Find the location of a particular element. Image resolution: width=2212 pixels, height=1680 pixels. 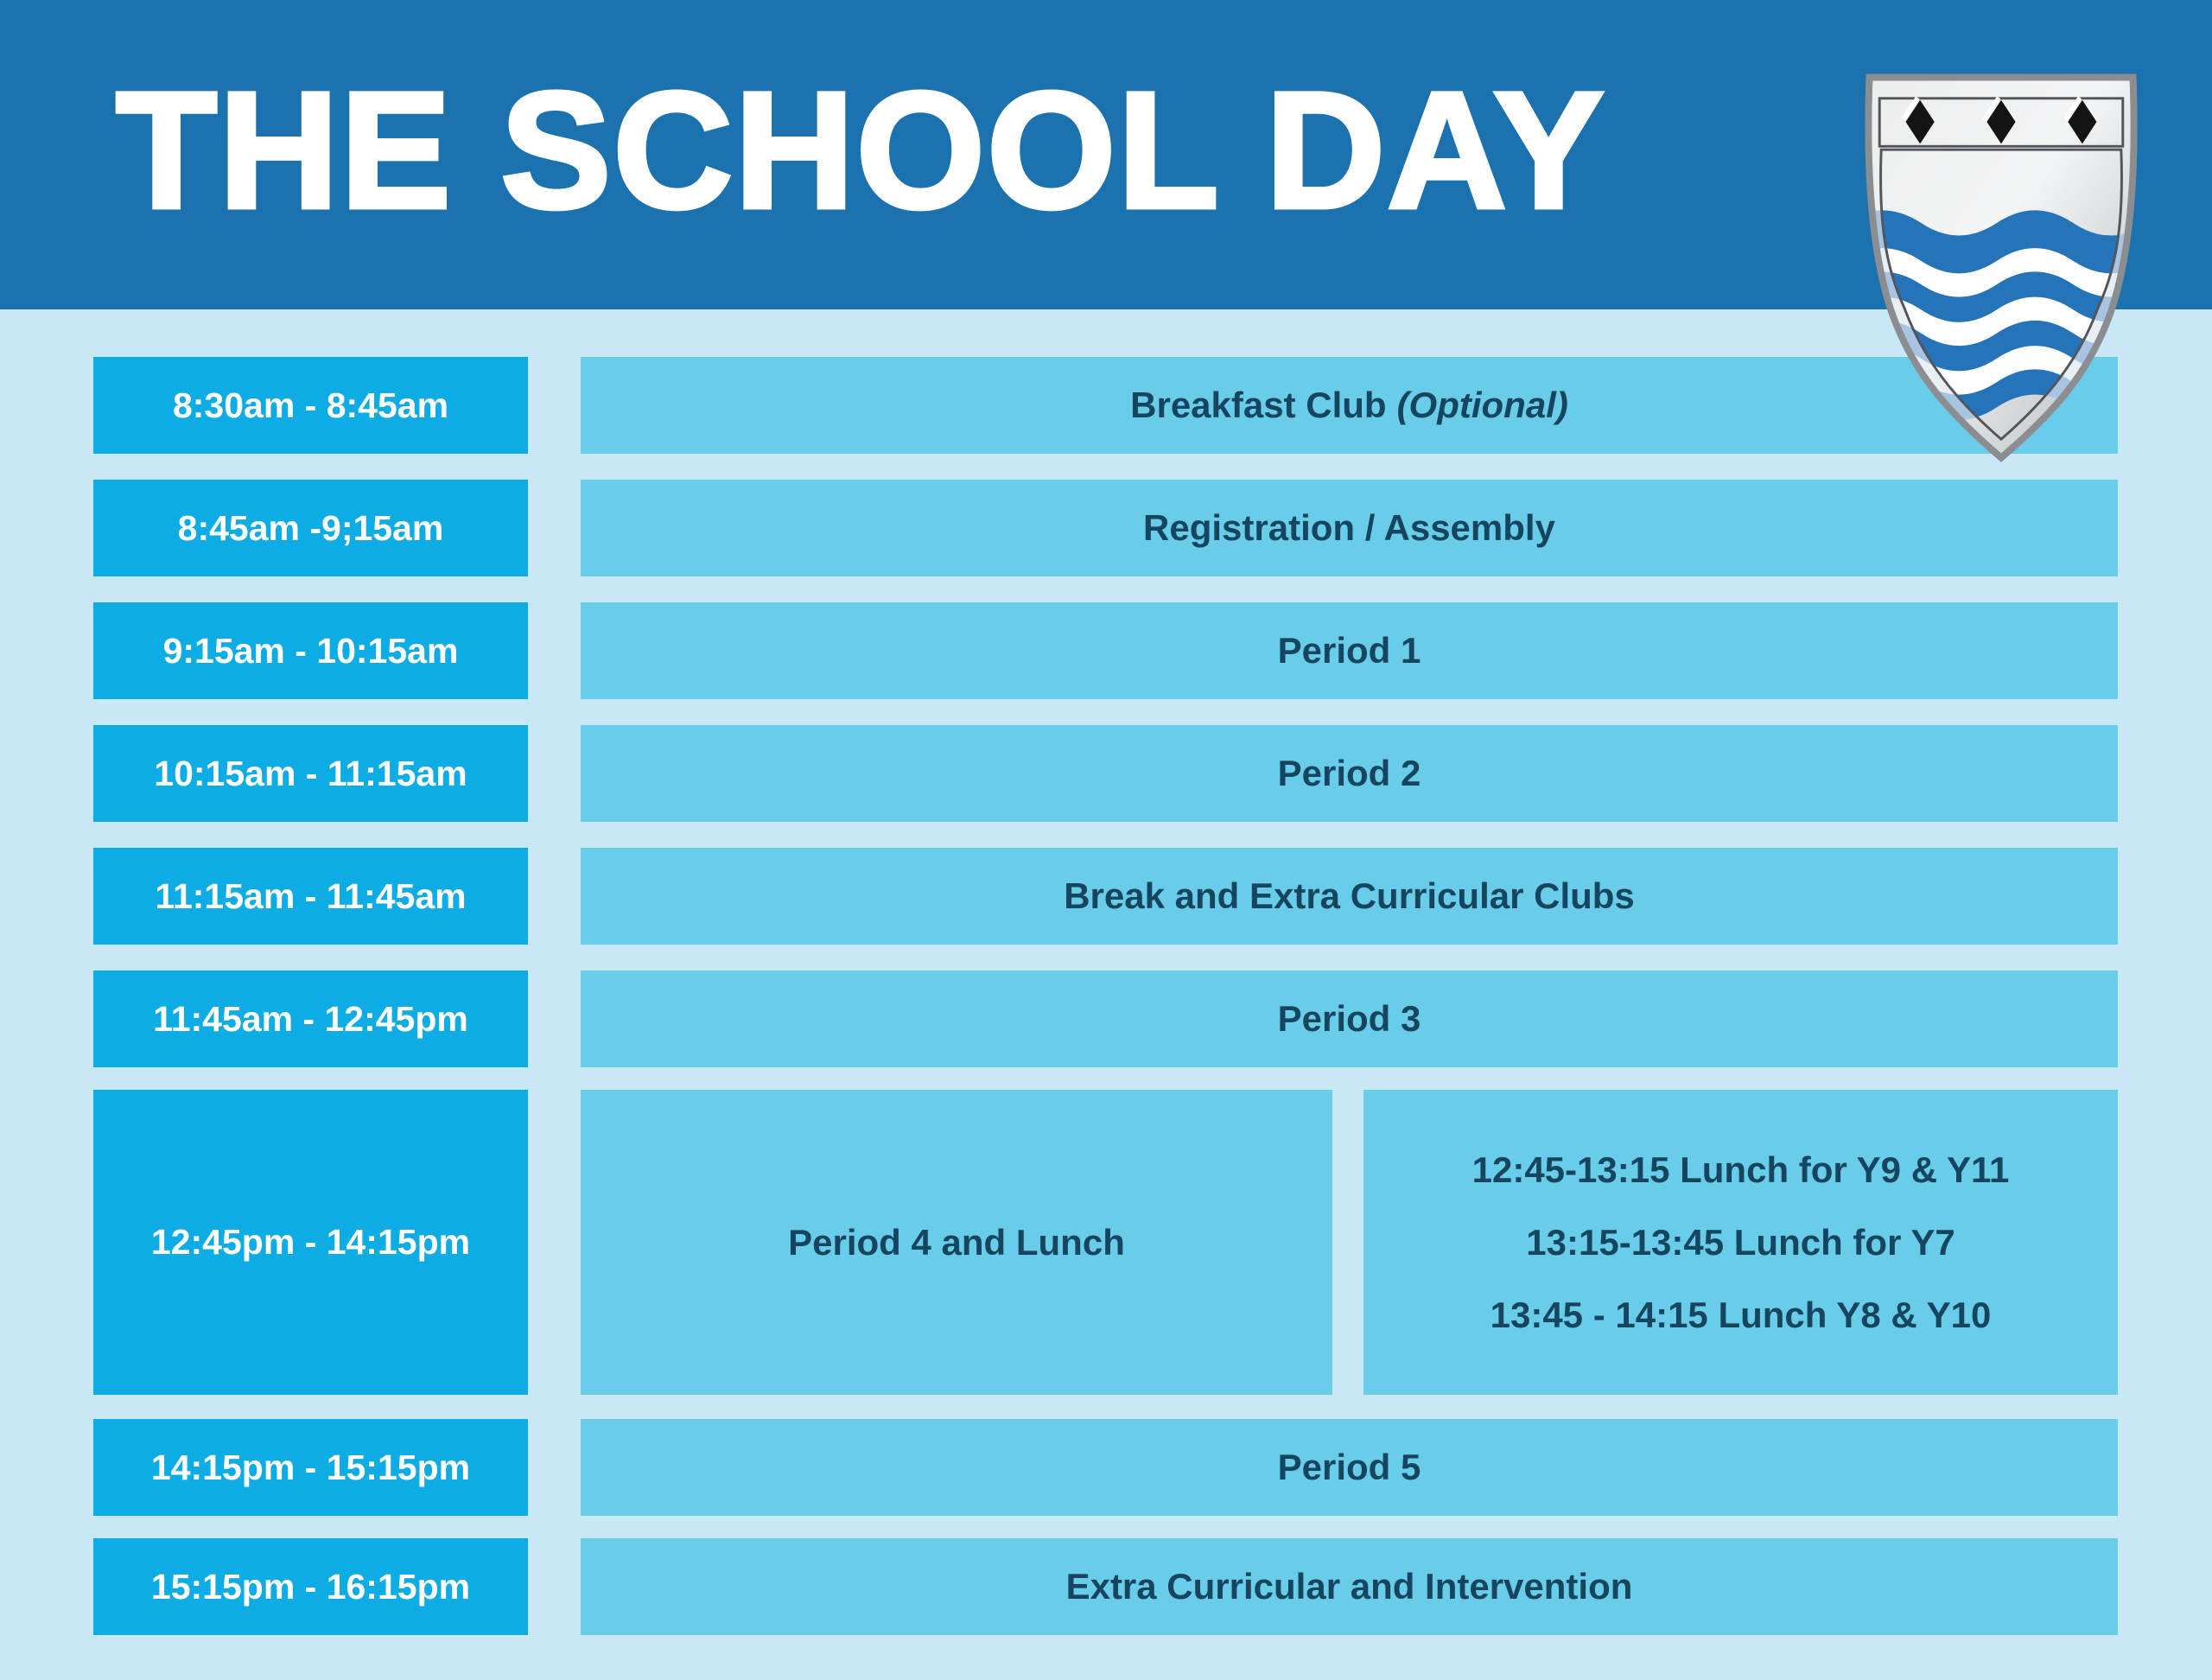

shield-inner-line is located at coordinates (2001, 295).